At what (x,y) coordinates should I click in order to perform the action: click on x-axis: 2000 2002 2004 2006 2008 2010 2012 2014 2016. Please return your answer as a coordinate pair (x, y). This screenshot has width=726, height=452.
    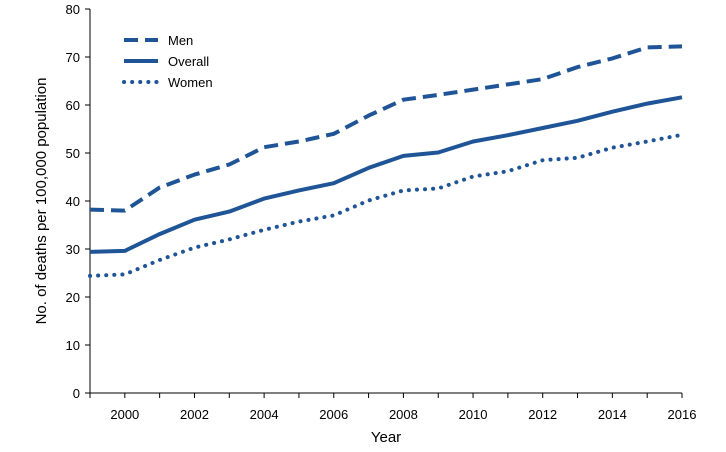
    Looking at the image, I should click on (393, 407).